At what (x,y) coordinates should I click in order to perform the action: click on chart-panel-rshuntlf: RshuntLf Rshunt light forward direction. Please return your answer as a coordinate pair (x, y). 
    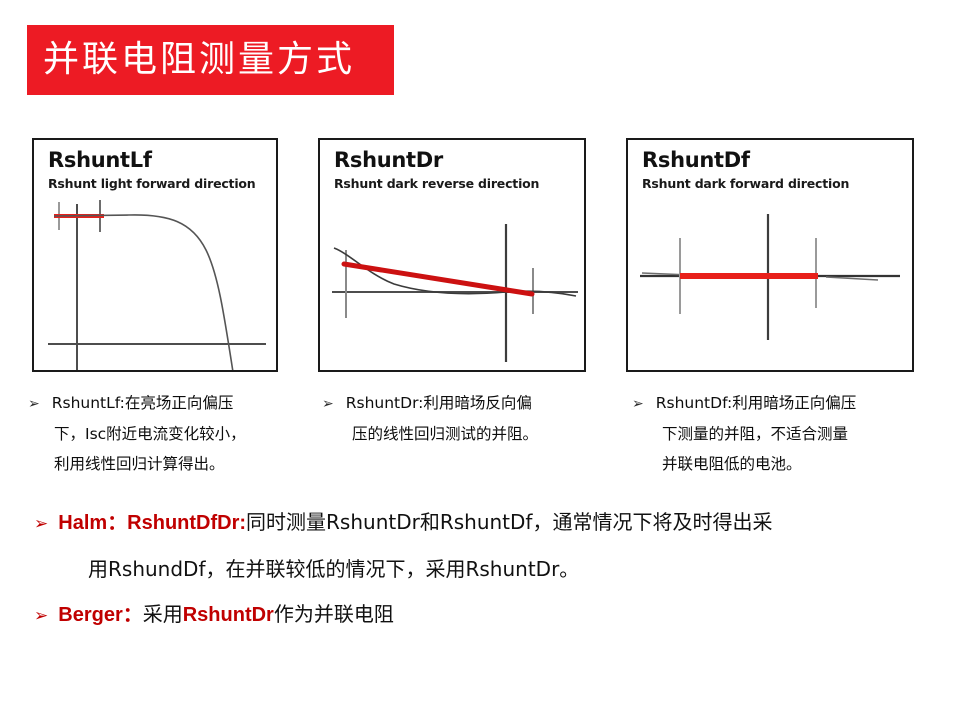
    Looking at the image, I should click on (155, 255).